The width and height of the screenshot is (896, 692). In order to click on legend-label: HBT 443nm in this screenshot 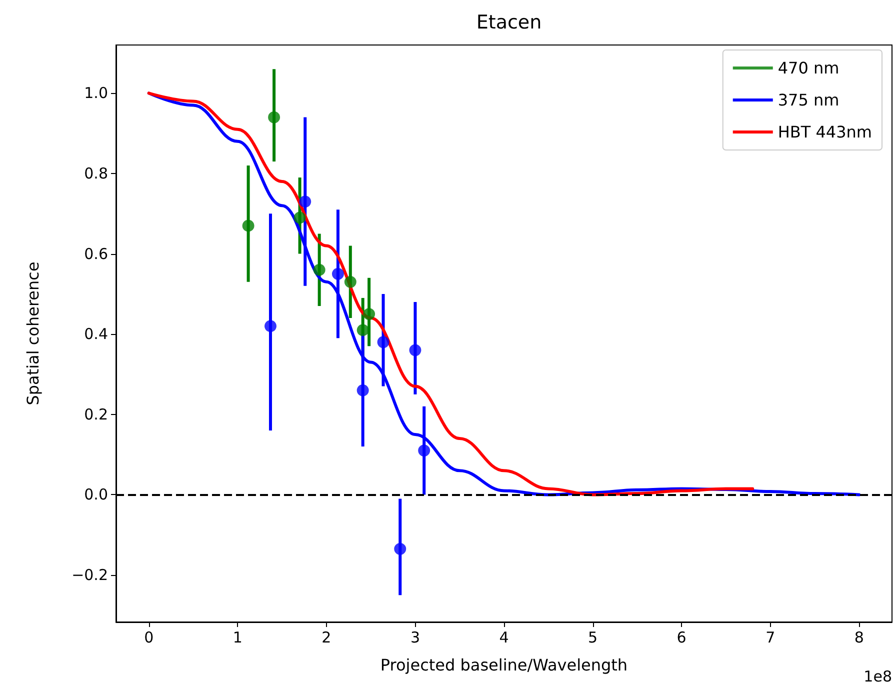, I will do `click(825, 132)`.